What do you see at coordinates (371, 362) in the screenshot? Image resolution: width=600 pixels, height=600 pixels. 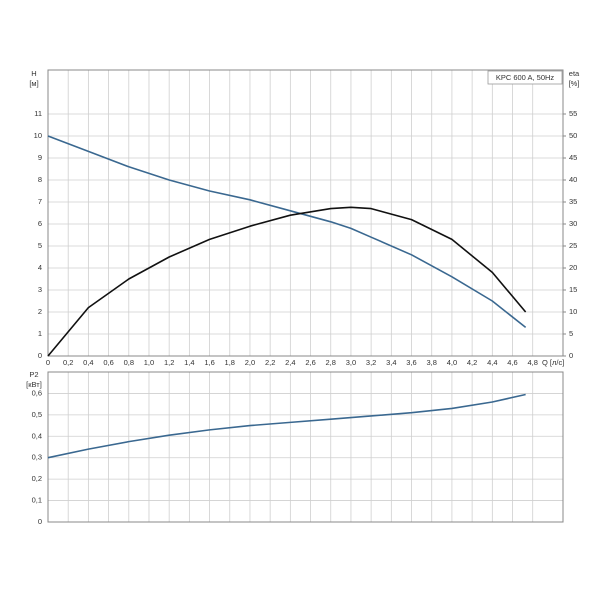 I see `x-tick-label: 3,2` at bounding box center [371, 362].